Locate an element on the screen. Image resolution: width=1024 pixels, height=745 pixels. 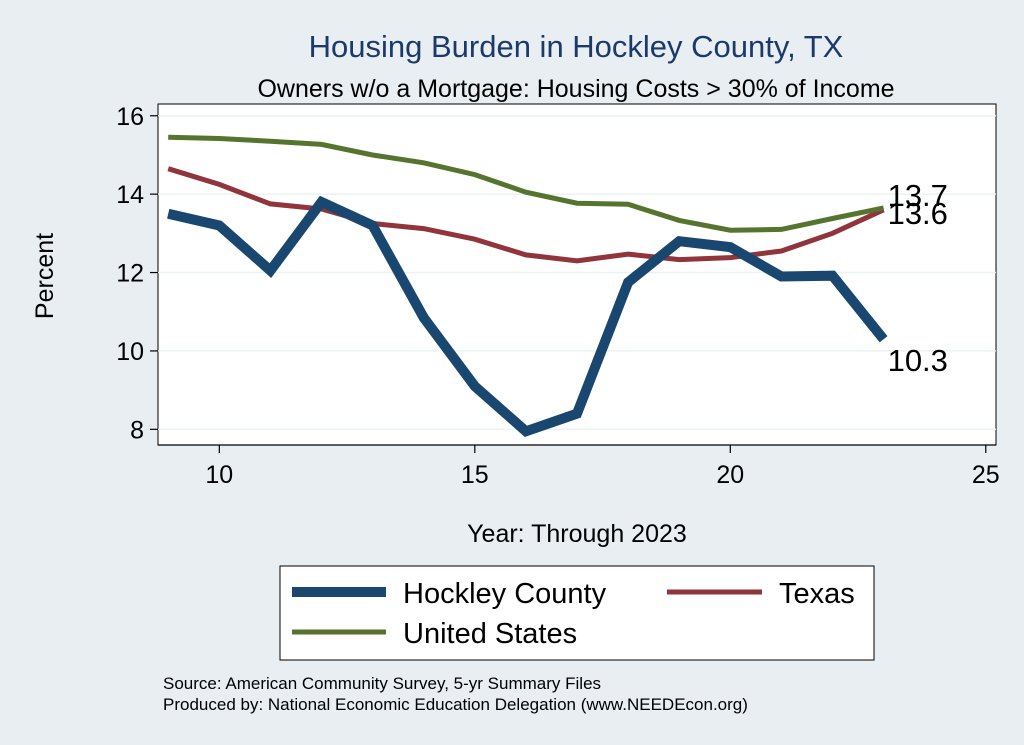
x-tick-label: 25 is located at coordinates (986, 475).